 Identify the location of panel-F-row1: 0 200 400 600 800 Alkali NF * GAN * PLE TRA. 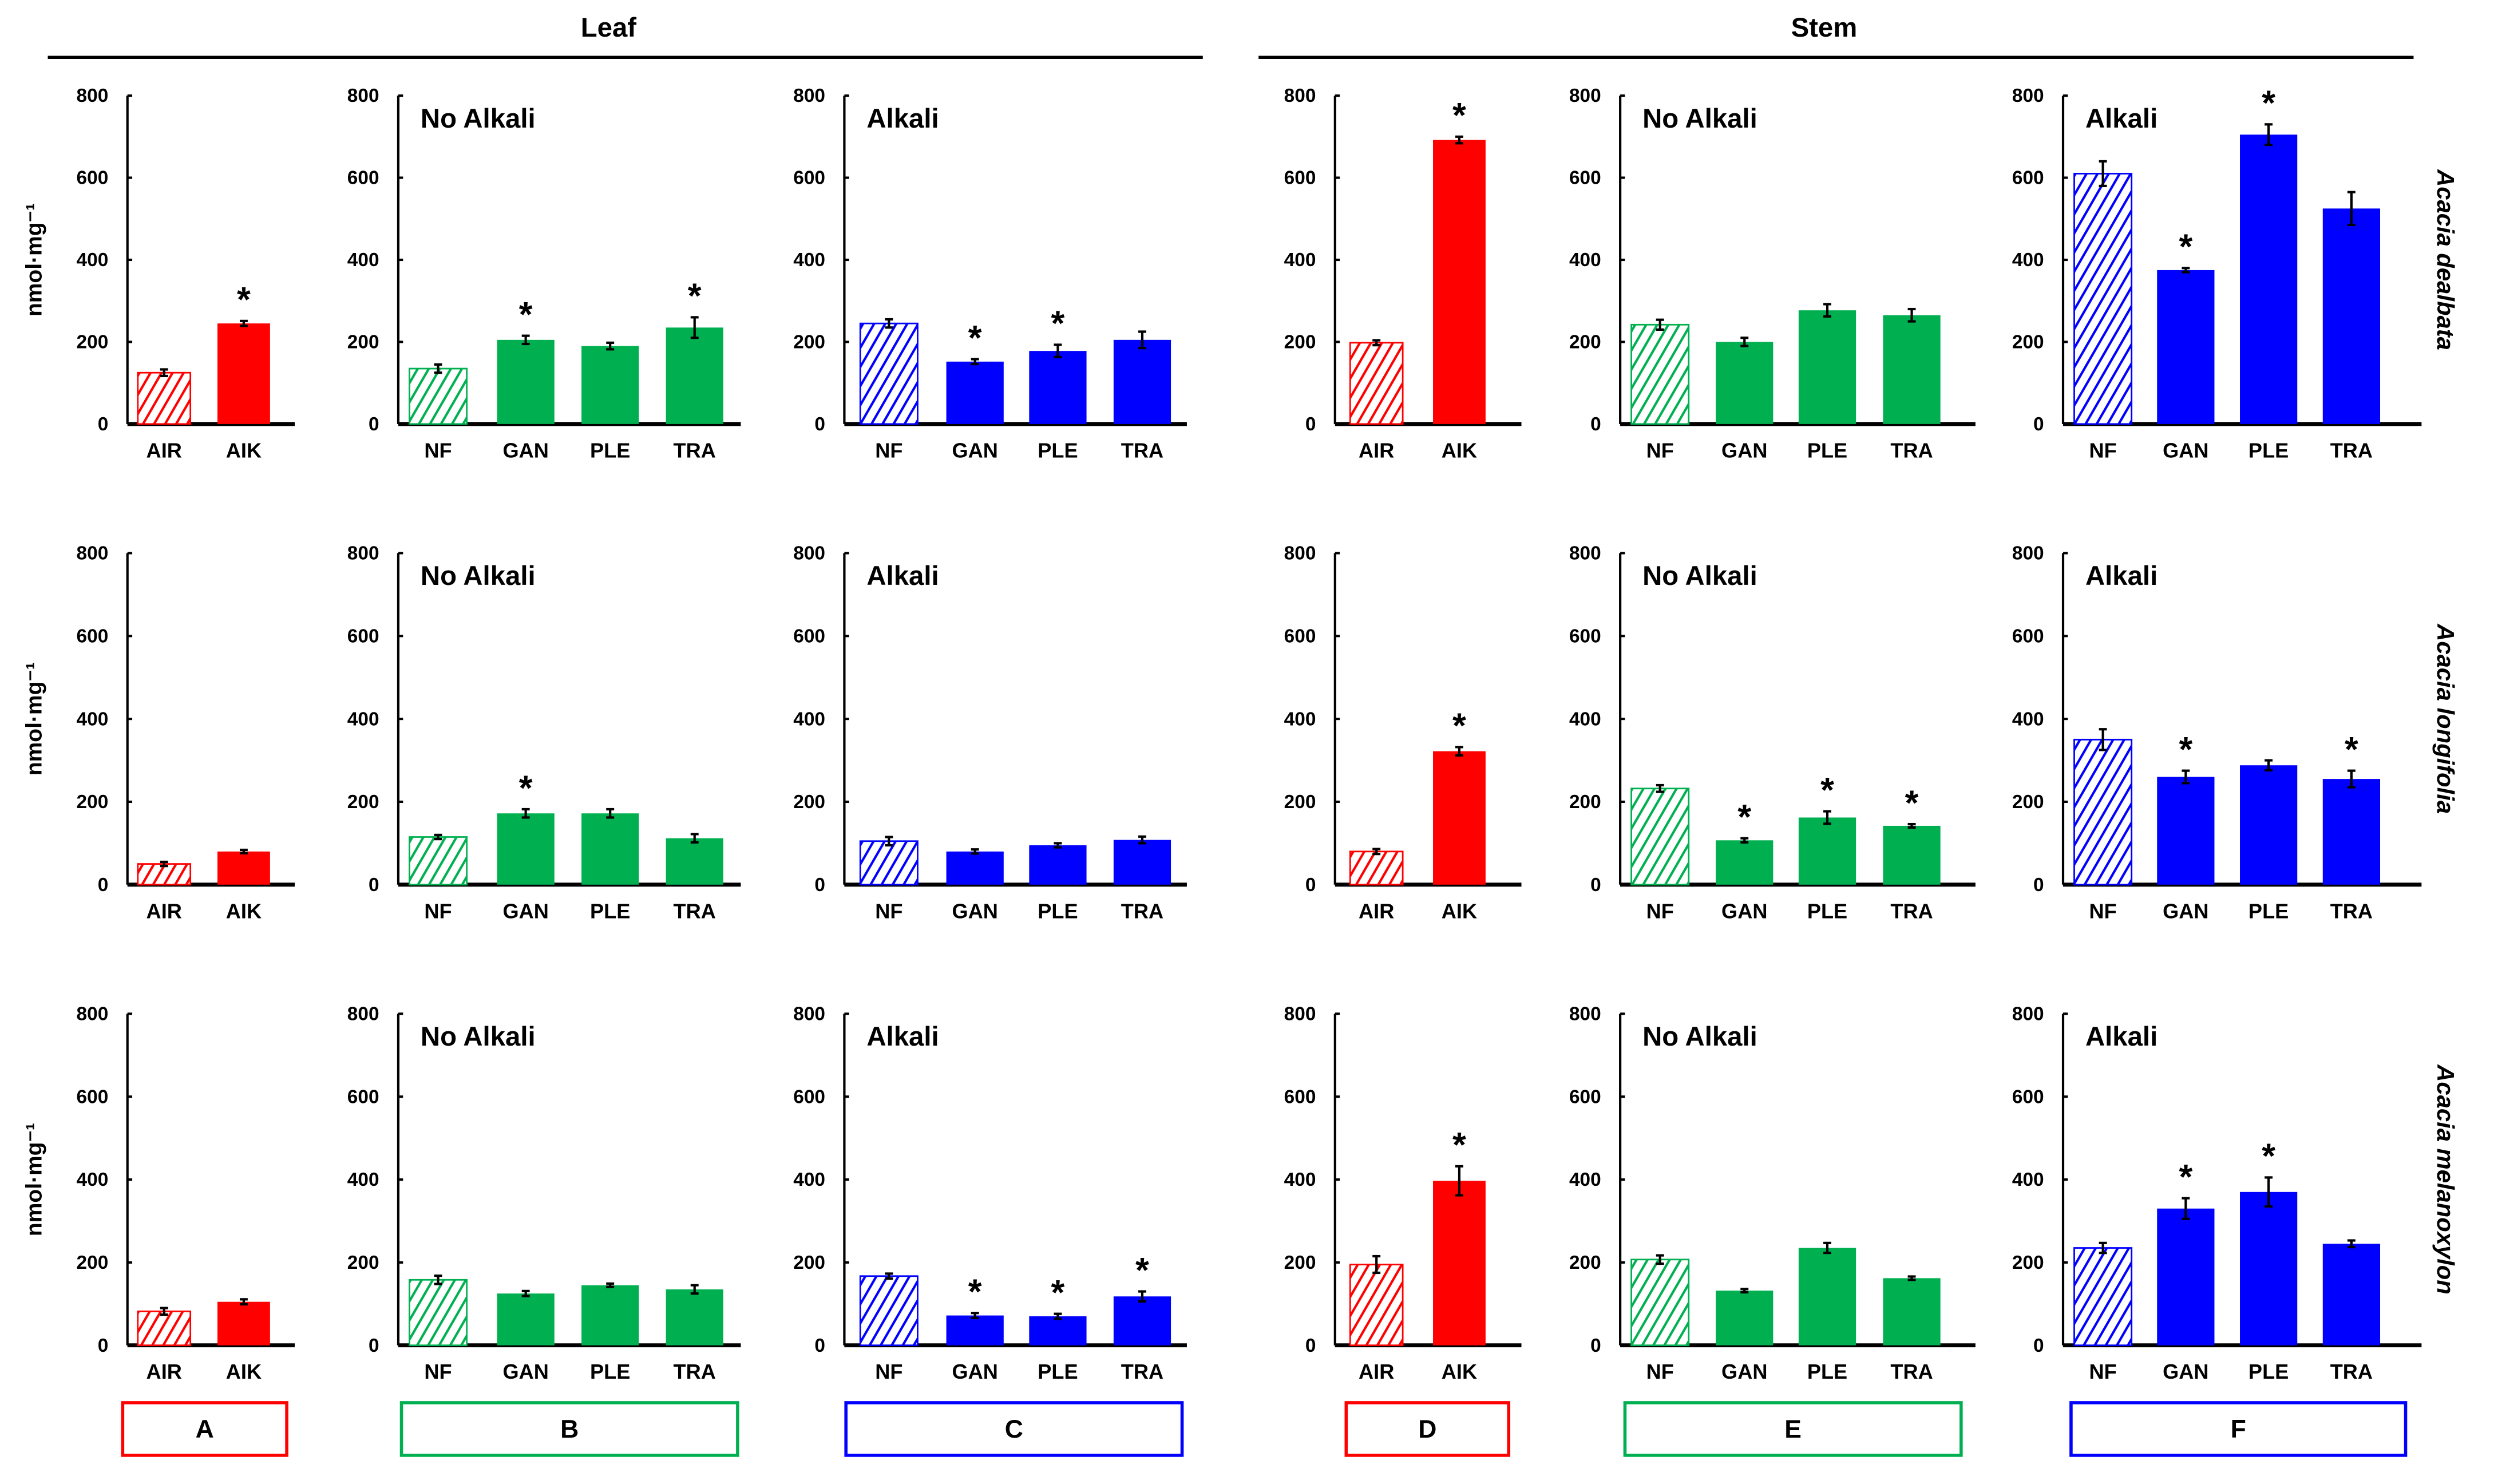
(2217, 273).